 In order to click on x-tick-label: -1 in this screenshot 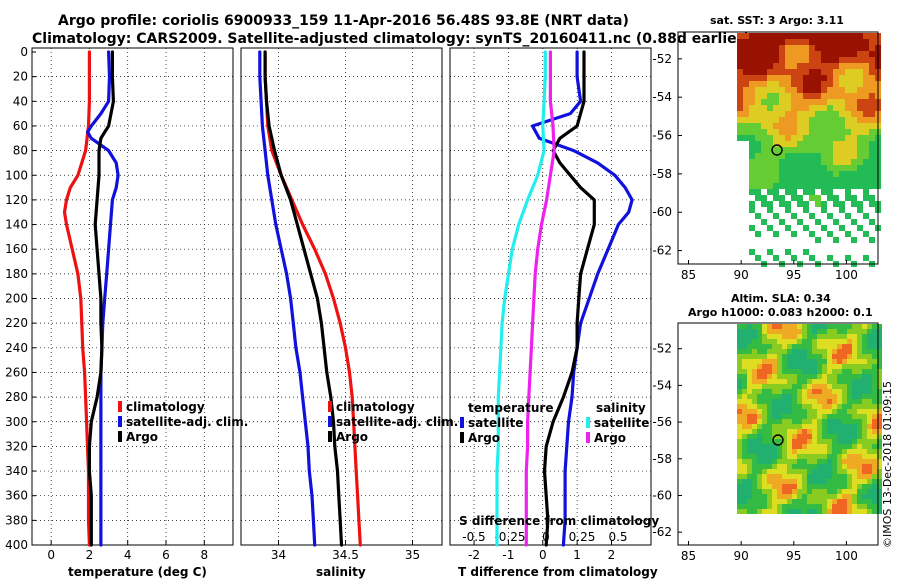, I will do `click(508, 555)`.